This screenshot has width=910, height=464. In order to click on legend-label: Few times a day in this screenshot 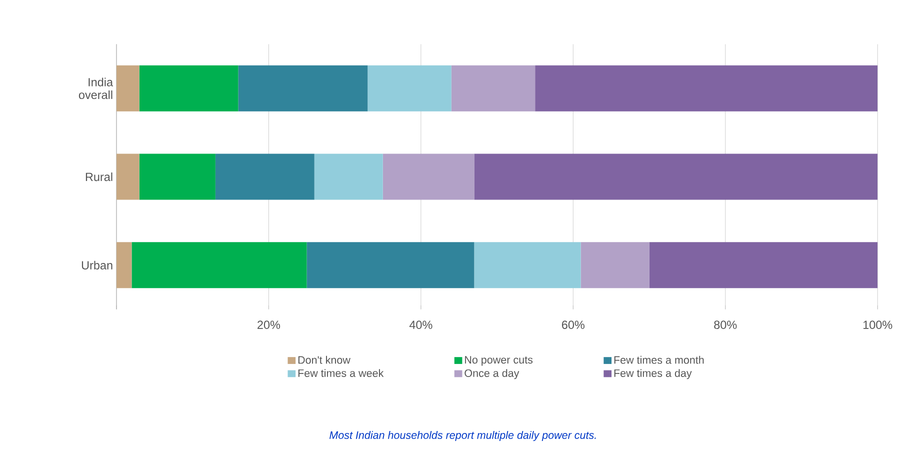, I will do `click(653, 374)`.